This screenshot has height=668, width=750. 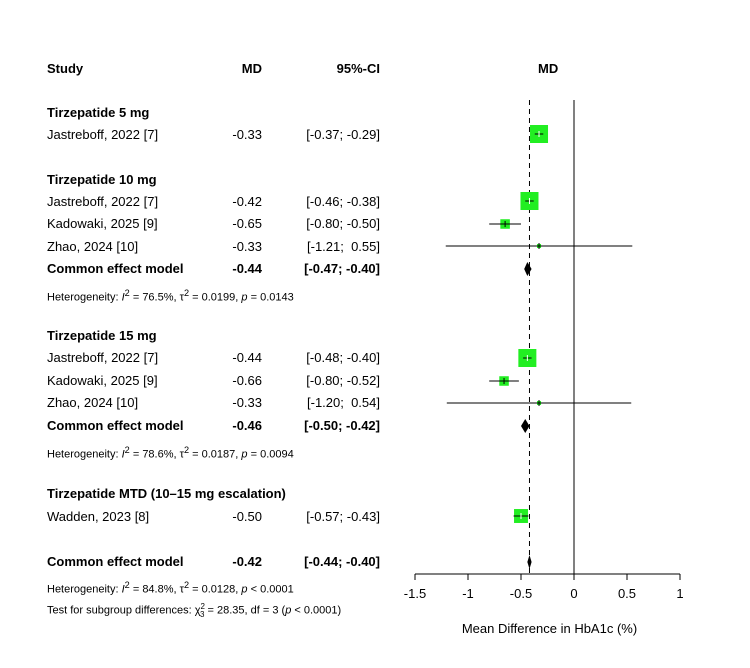 What do you see at coordinates (343, 246) in the screenshot?
I see `study-ci: [-1.21; 0.55]` at bounding box center [343, 246].